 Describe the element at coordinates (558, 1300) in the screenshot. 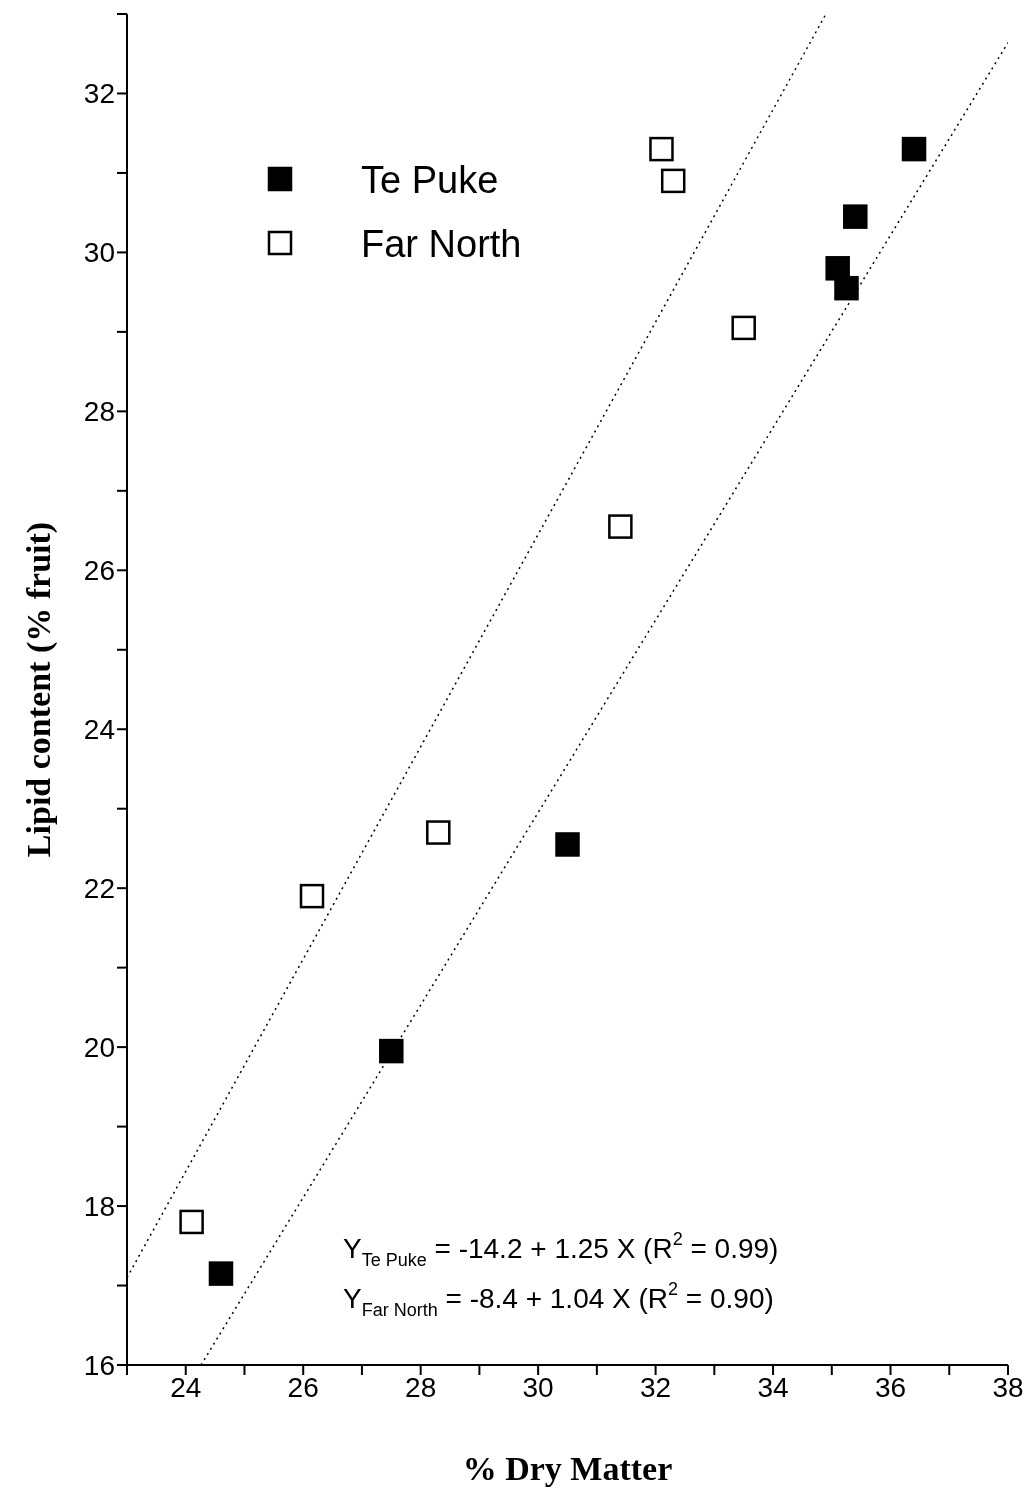

I see `annotation: Y$_{Far North}$ = -8.4 + 1.04 X (R$^{2}$ = 0.90)` at that location.